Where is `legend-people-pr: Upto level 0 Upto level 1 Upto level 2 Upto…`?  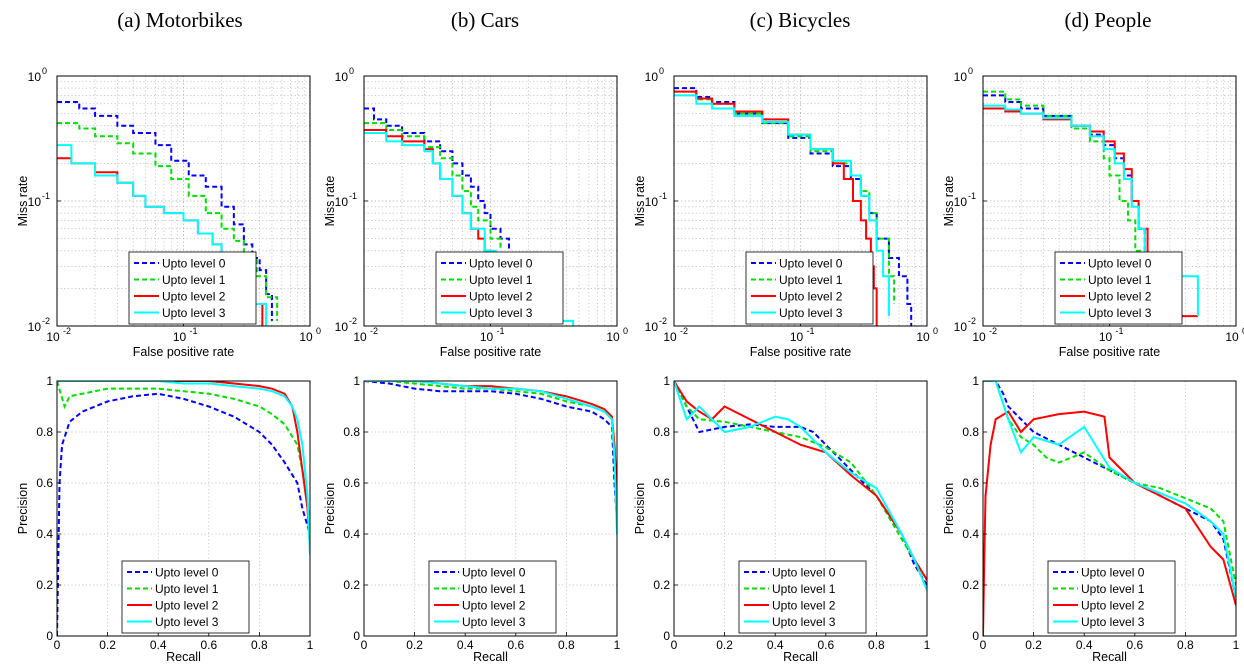
legend-people-pr: Upto level 0 Upto level 1 Upto level 2 Upto… is located at coordinates (1111, 597).